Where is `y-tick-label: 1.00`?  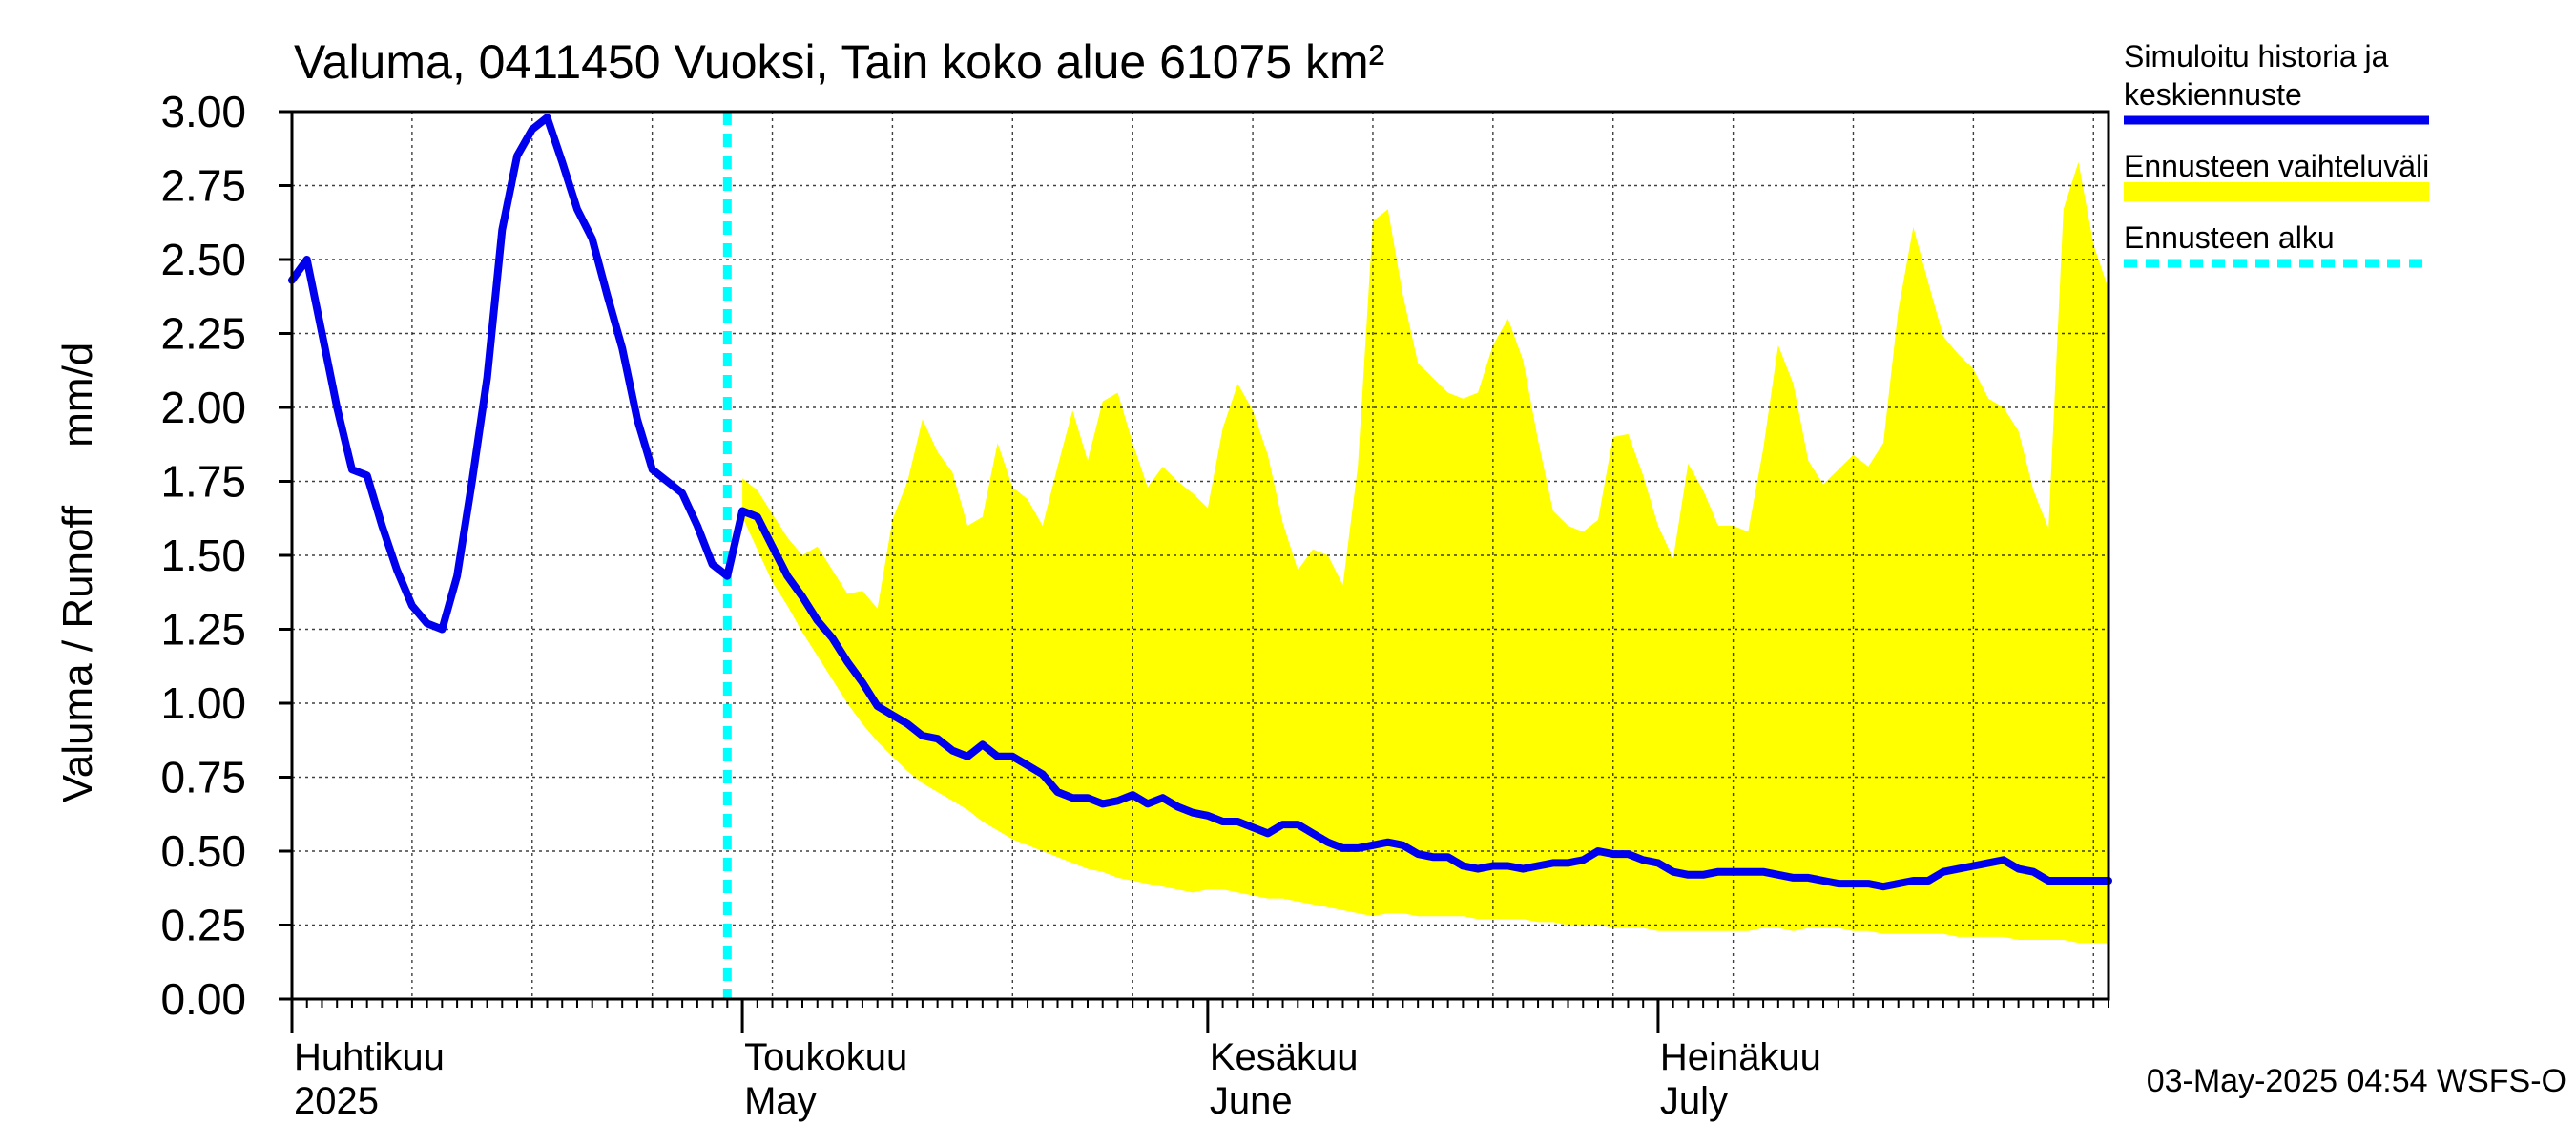
y-tick-label: 1.00 is located at coordinates (203, 703).